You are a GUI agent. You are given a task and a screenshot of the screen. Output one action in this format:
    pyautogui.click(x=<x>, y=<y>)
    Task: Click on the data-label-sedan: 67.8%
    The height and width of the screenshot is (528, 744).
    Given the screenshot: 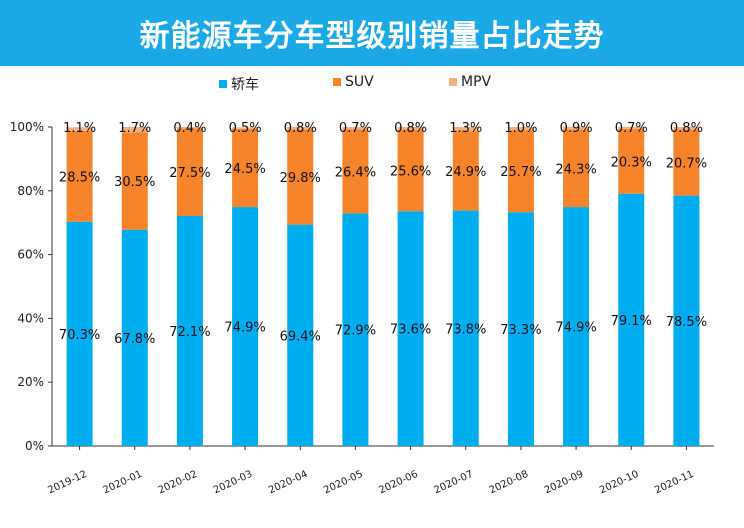 What is the action you would take?
    pyautogui.click(x=134, y=339)
    